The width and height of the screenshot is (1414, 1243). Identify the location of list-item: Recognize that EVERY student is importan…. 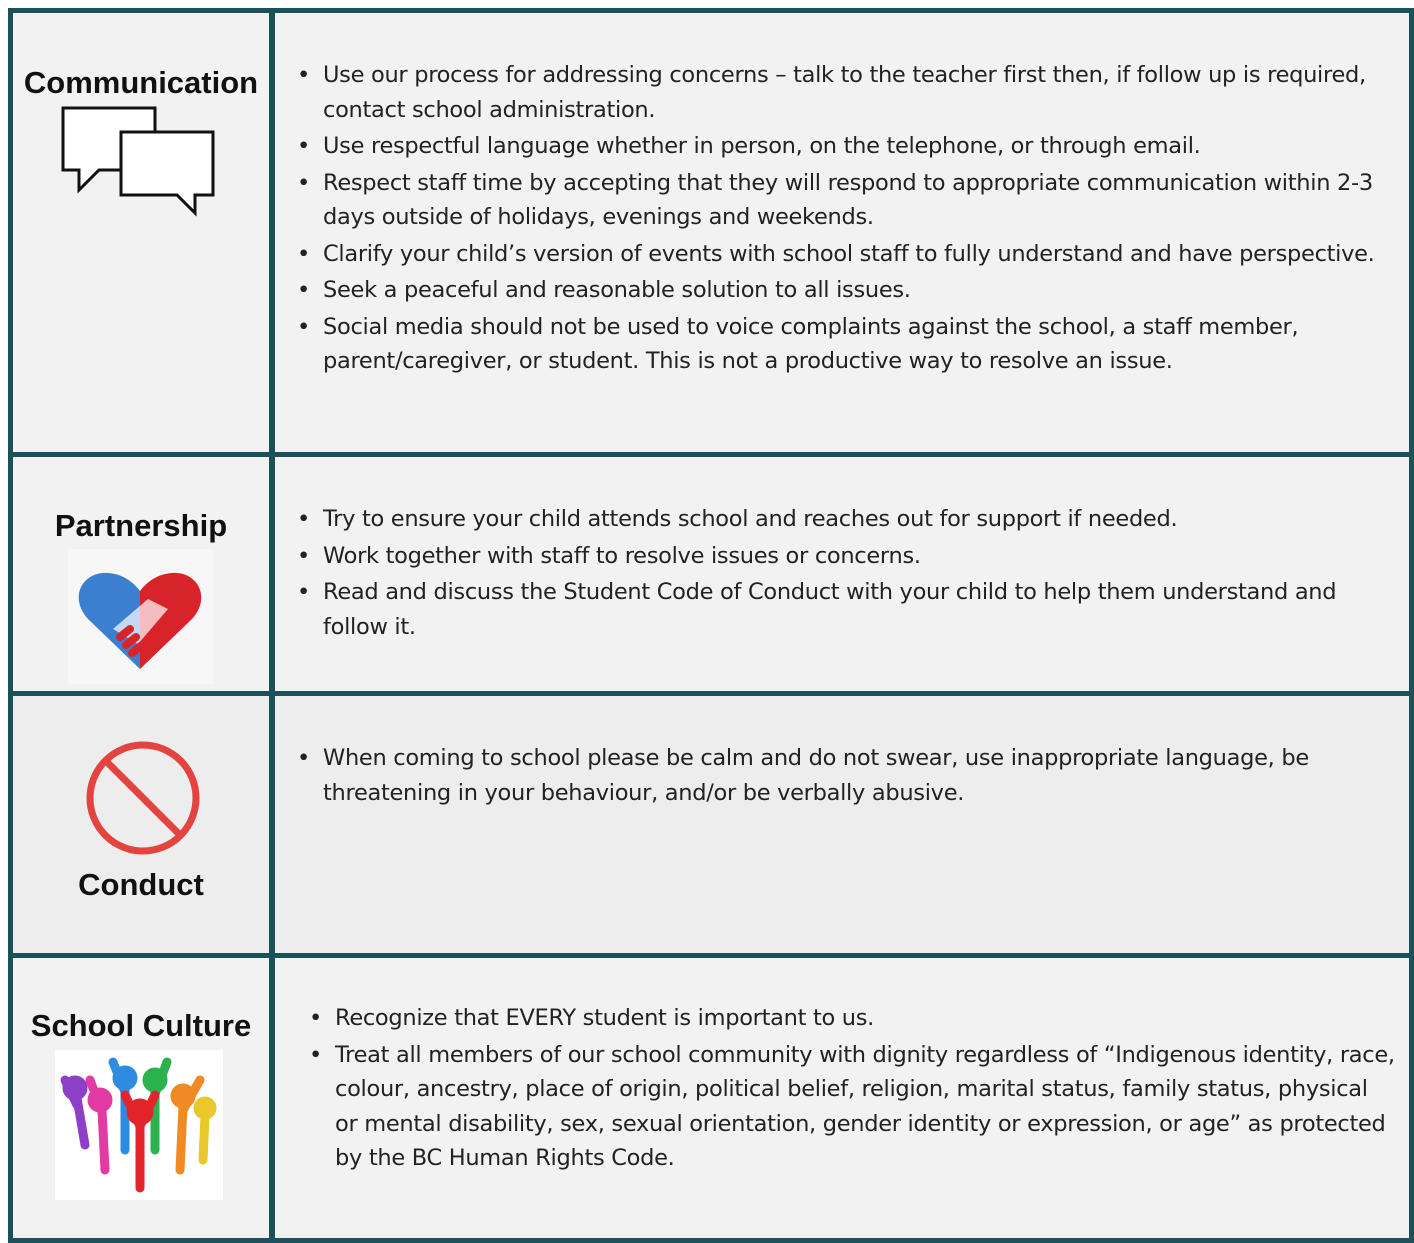
(852, 1018).